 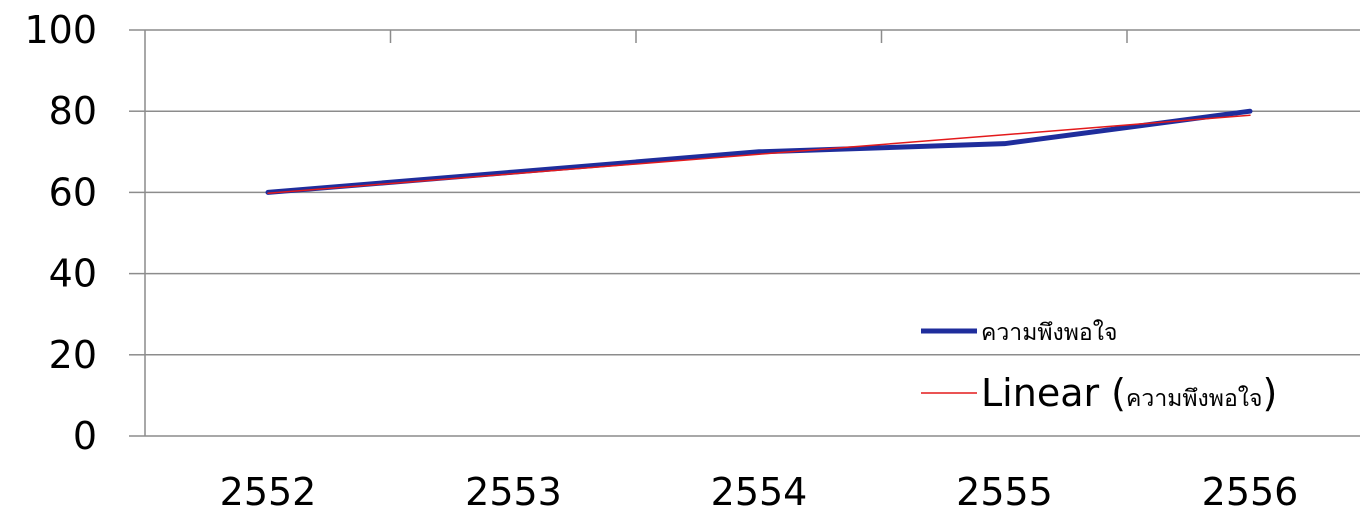 I want to click on legend: ความพึงพอใจ Linear (ความพึงพอใจ), so click(x=1099, y=367).